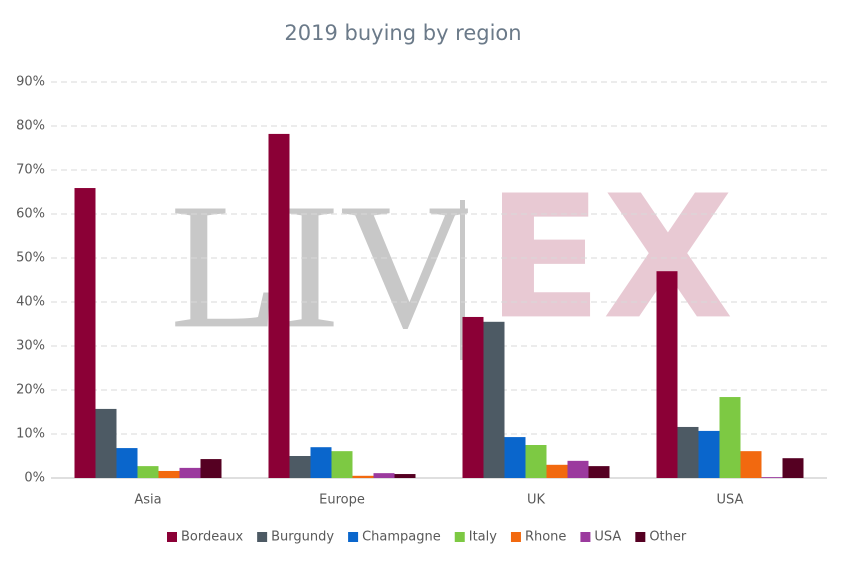 Image resolution: width=853 pixels, height=573 pixels. What do you see at coordinates (483, 537) in the screenshot?
I see `legend-label: Italy` at bounding box center [483, 537].